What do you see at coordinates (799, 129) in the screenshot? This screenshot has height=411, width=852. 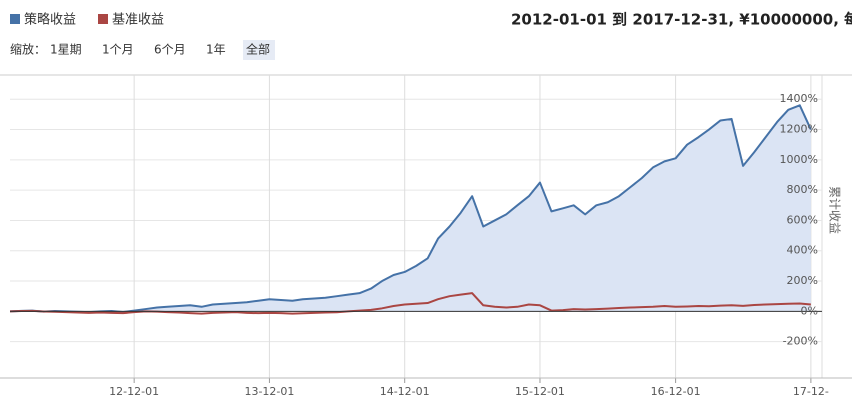 I see `y-tick-label: 1200%` at bounding box center [799, 129].